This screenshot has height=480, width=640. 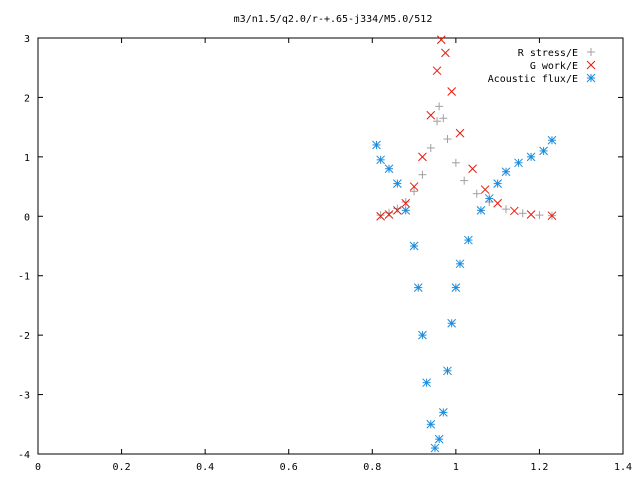 I want to click on legend-label: Acoustic flux/E, so click(x=533, y=79).